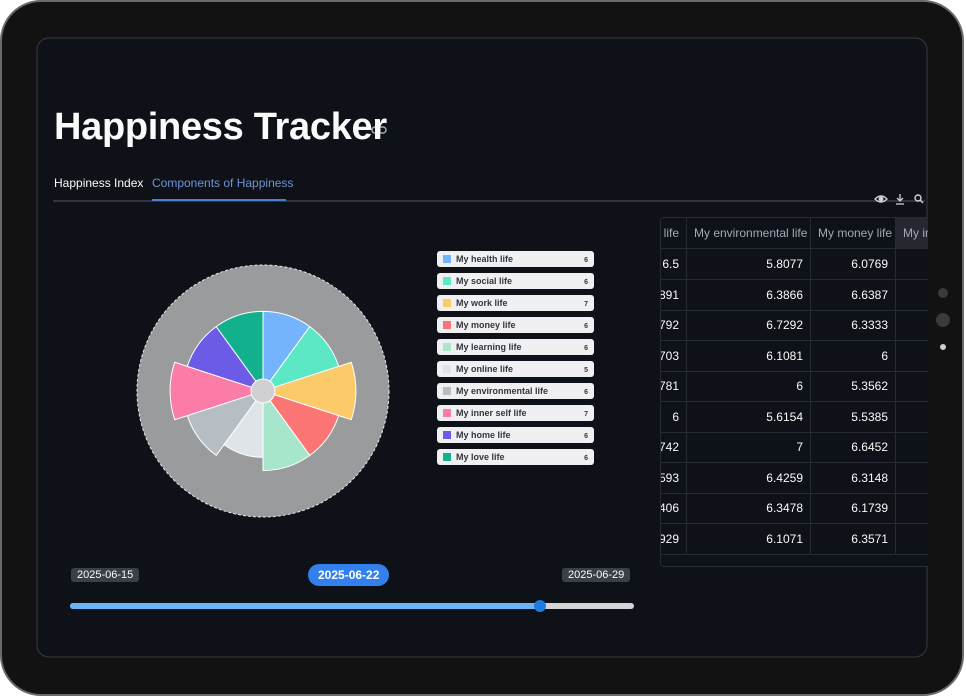 This screenshot has height=700, width=966. Describe the element at coordinates (912, 233) in the screenshot. I see `column-header: My in` at that location.